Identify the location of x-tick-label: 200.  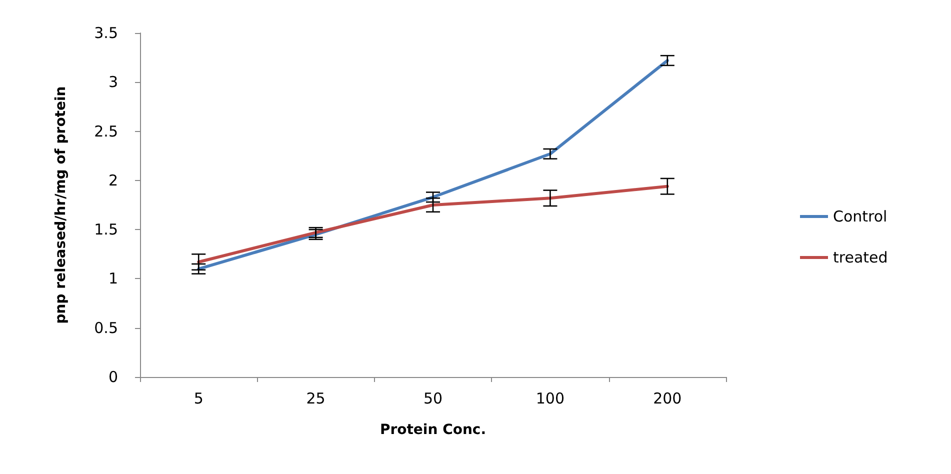
(667, 399).